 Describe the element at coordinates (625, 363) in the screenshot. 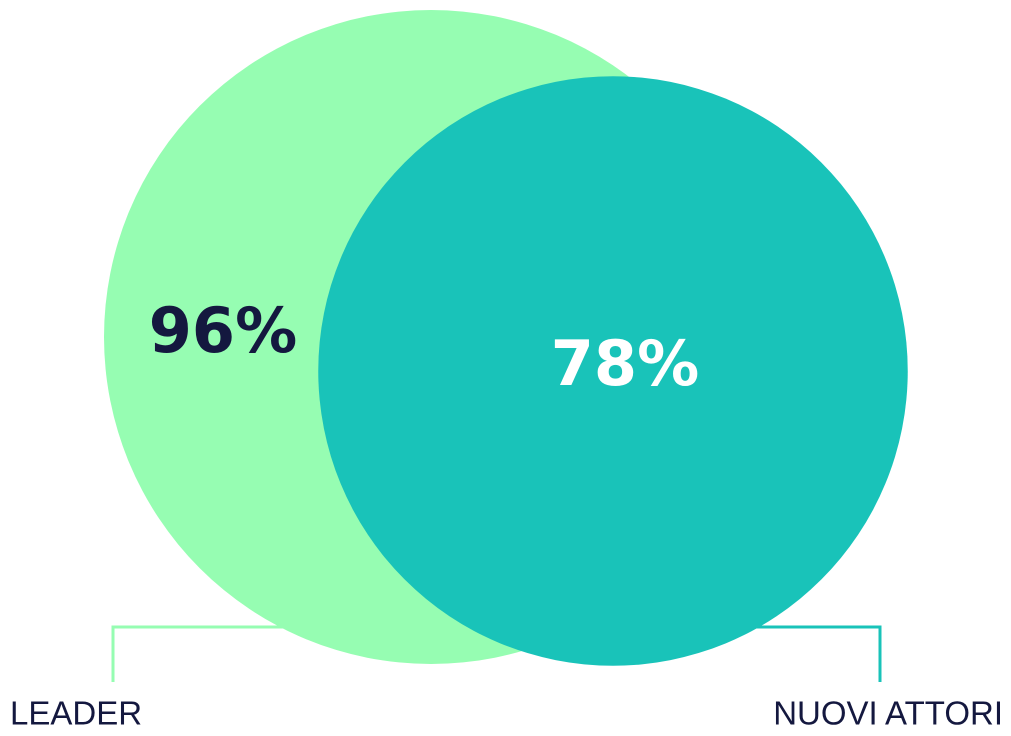

I see `value-label: 78%` at that location.